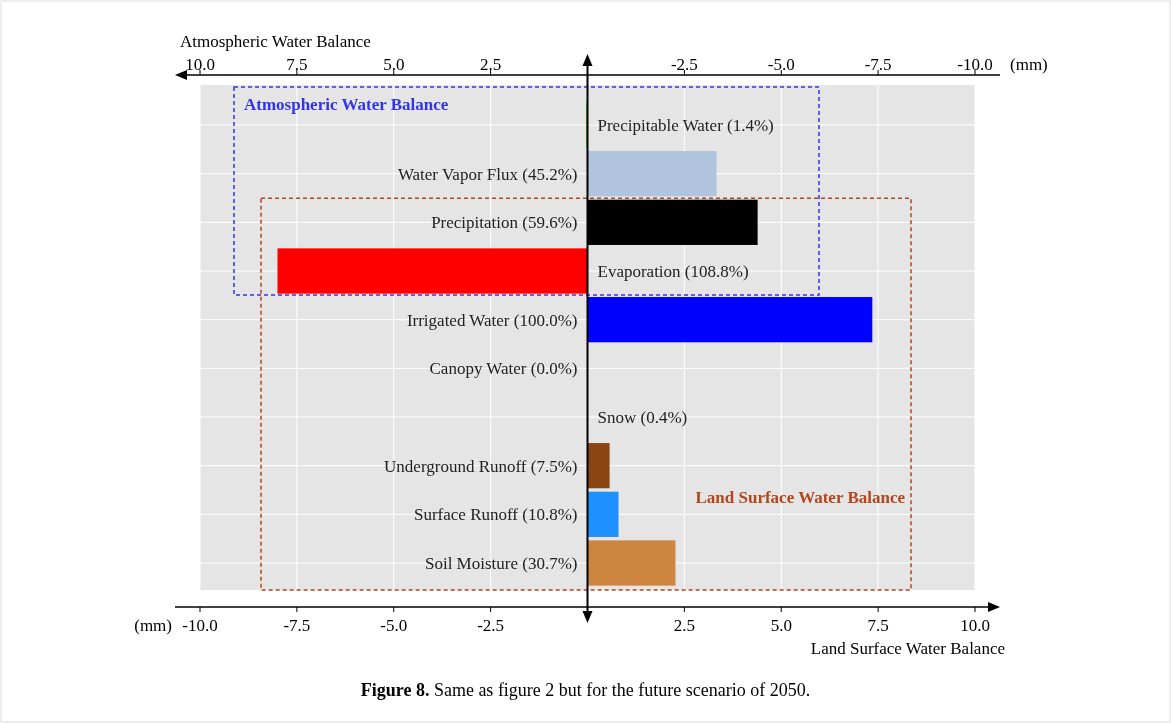 The width and height of the screenshot is (1171, 723). What do you see at coordinates (394, 625) in the screenshot?
I see `x-tick-label: -5.0` at bounding box center [394, 625].